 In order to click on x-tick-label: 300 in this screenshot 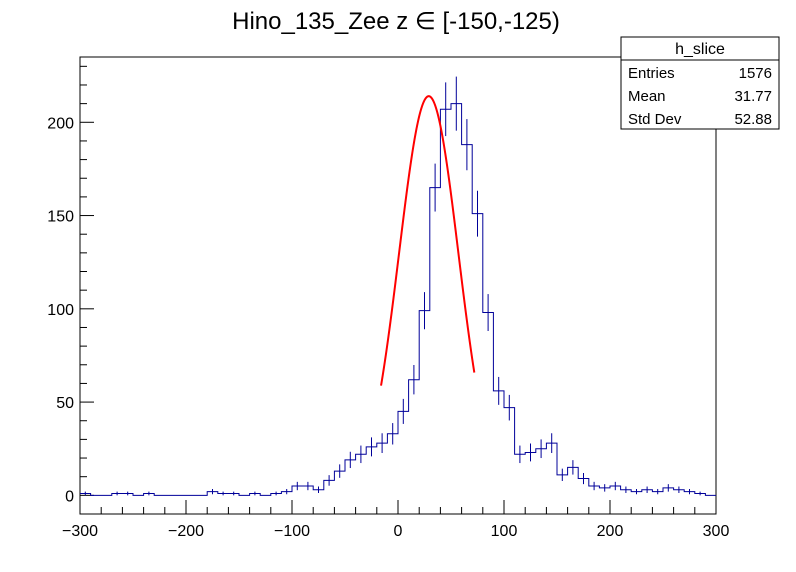, I will do `click(716, 531)`.